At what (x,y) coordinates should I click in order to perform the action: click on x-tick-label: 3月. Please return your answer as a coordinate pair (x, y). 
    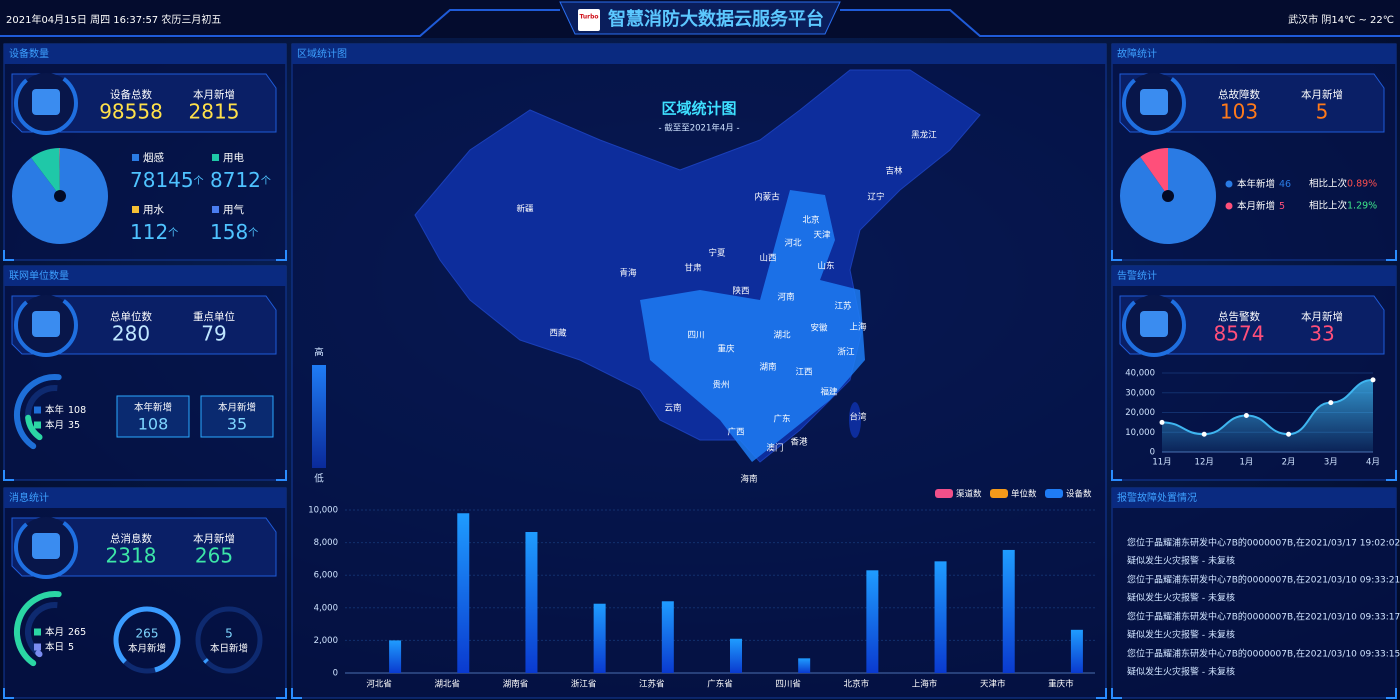
    Looking at the image, I should click on (1331, 463).